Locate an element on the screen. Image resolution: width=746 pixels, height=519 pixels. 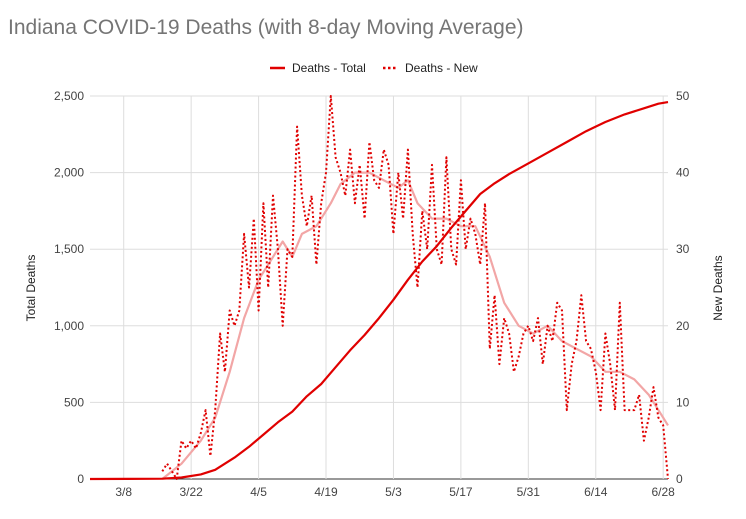
right-axis-title: New Deaths is located at coordinates (718, 287).